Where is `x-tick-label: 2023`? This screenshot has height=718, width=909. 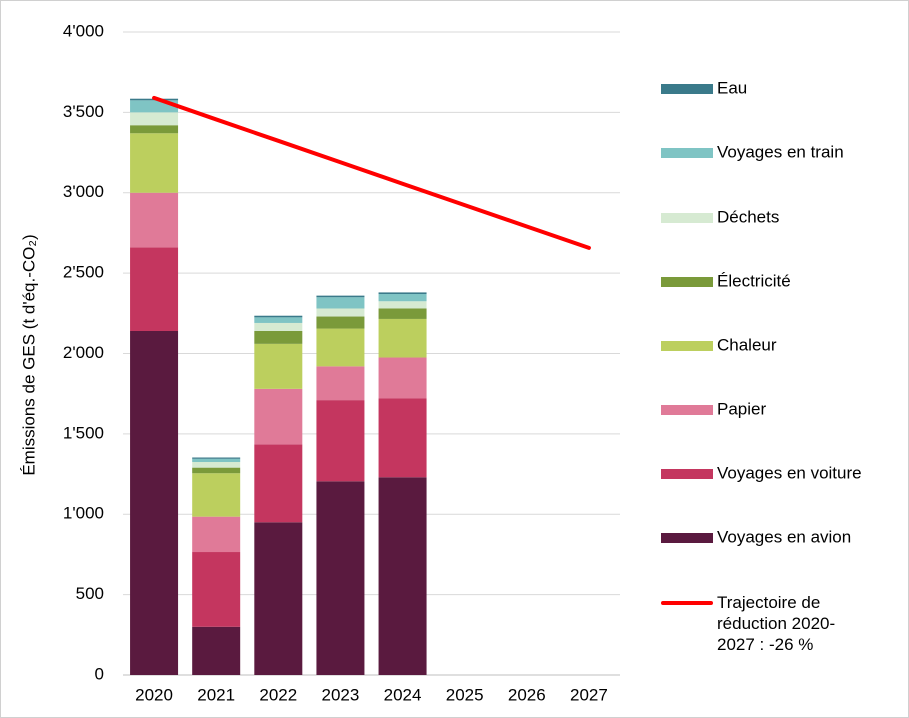
x-tick-label: 2023 is located at coordinates (341, 694).